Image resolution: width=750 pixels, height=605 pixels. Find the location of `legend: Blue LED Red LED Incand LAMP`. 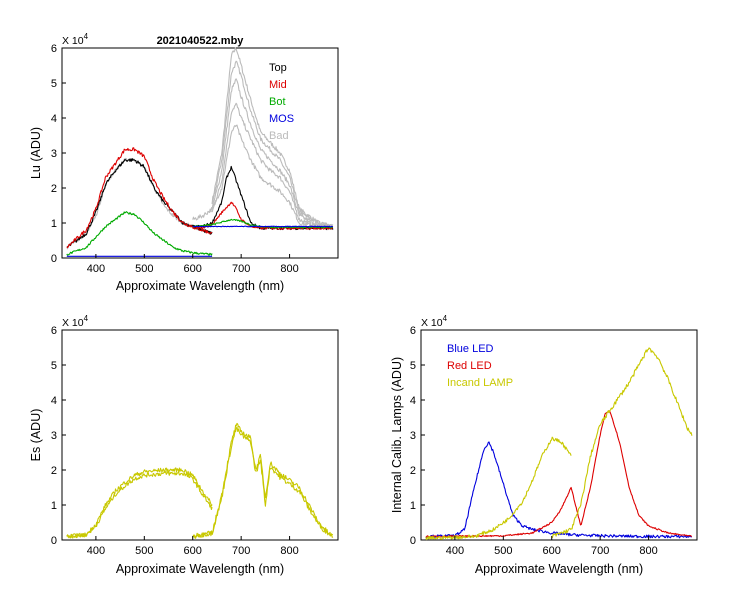

legend: Blue LED Red LED Incand LAMP is located at coordinates (480, 366).